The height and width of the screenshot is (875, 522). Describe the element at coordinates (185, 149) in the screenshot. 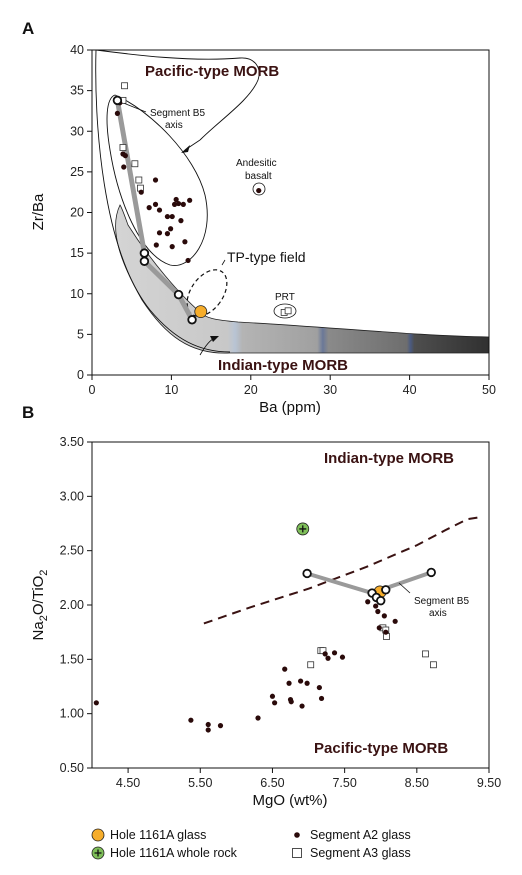

I see `pacific-arrow-head` at that location.